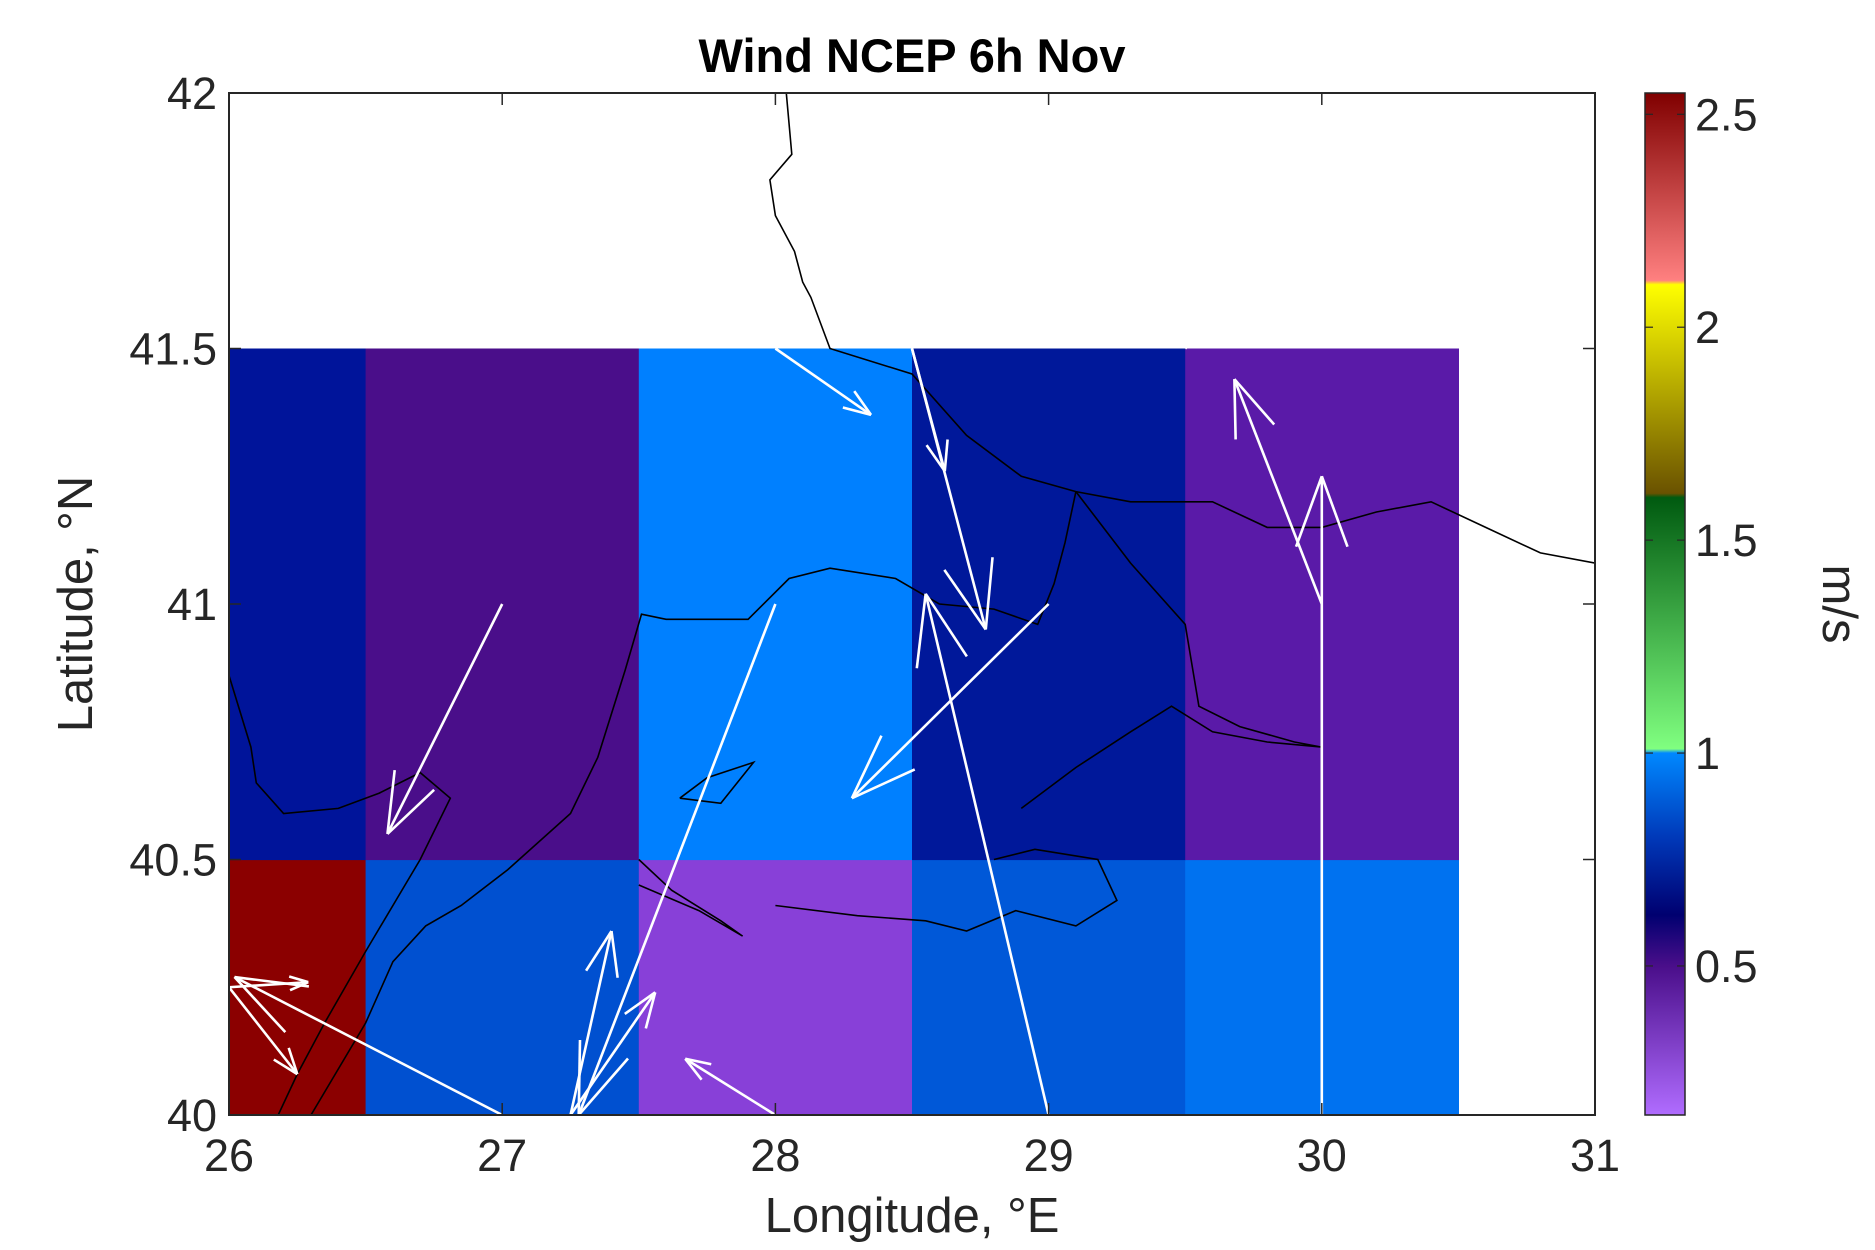  I want to click on x-tick-label: 31, so click(1595, 1155).